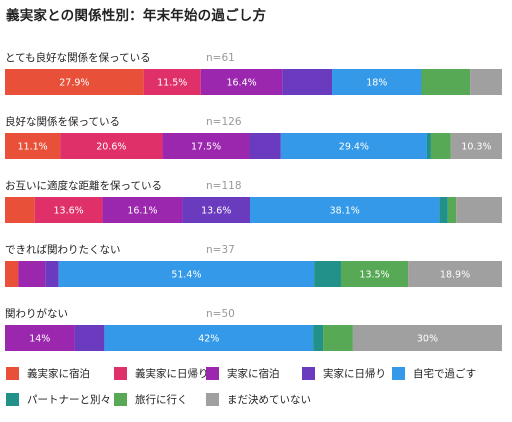  I want to click on sample-size-label: n=118, so click(224, 186).